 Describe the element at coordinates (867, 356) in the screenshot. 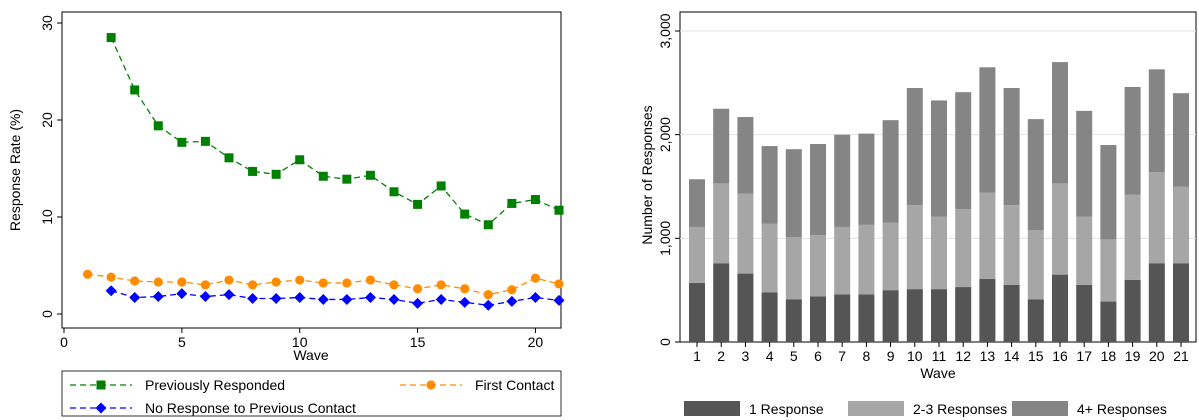

I see `x-tick-label: 8` at that location.